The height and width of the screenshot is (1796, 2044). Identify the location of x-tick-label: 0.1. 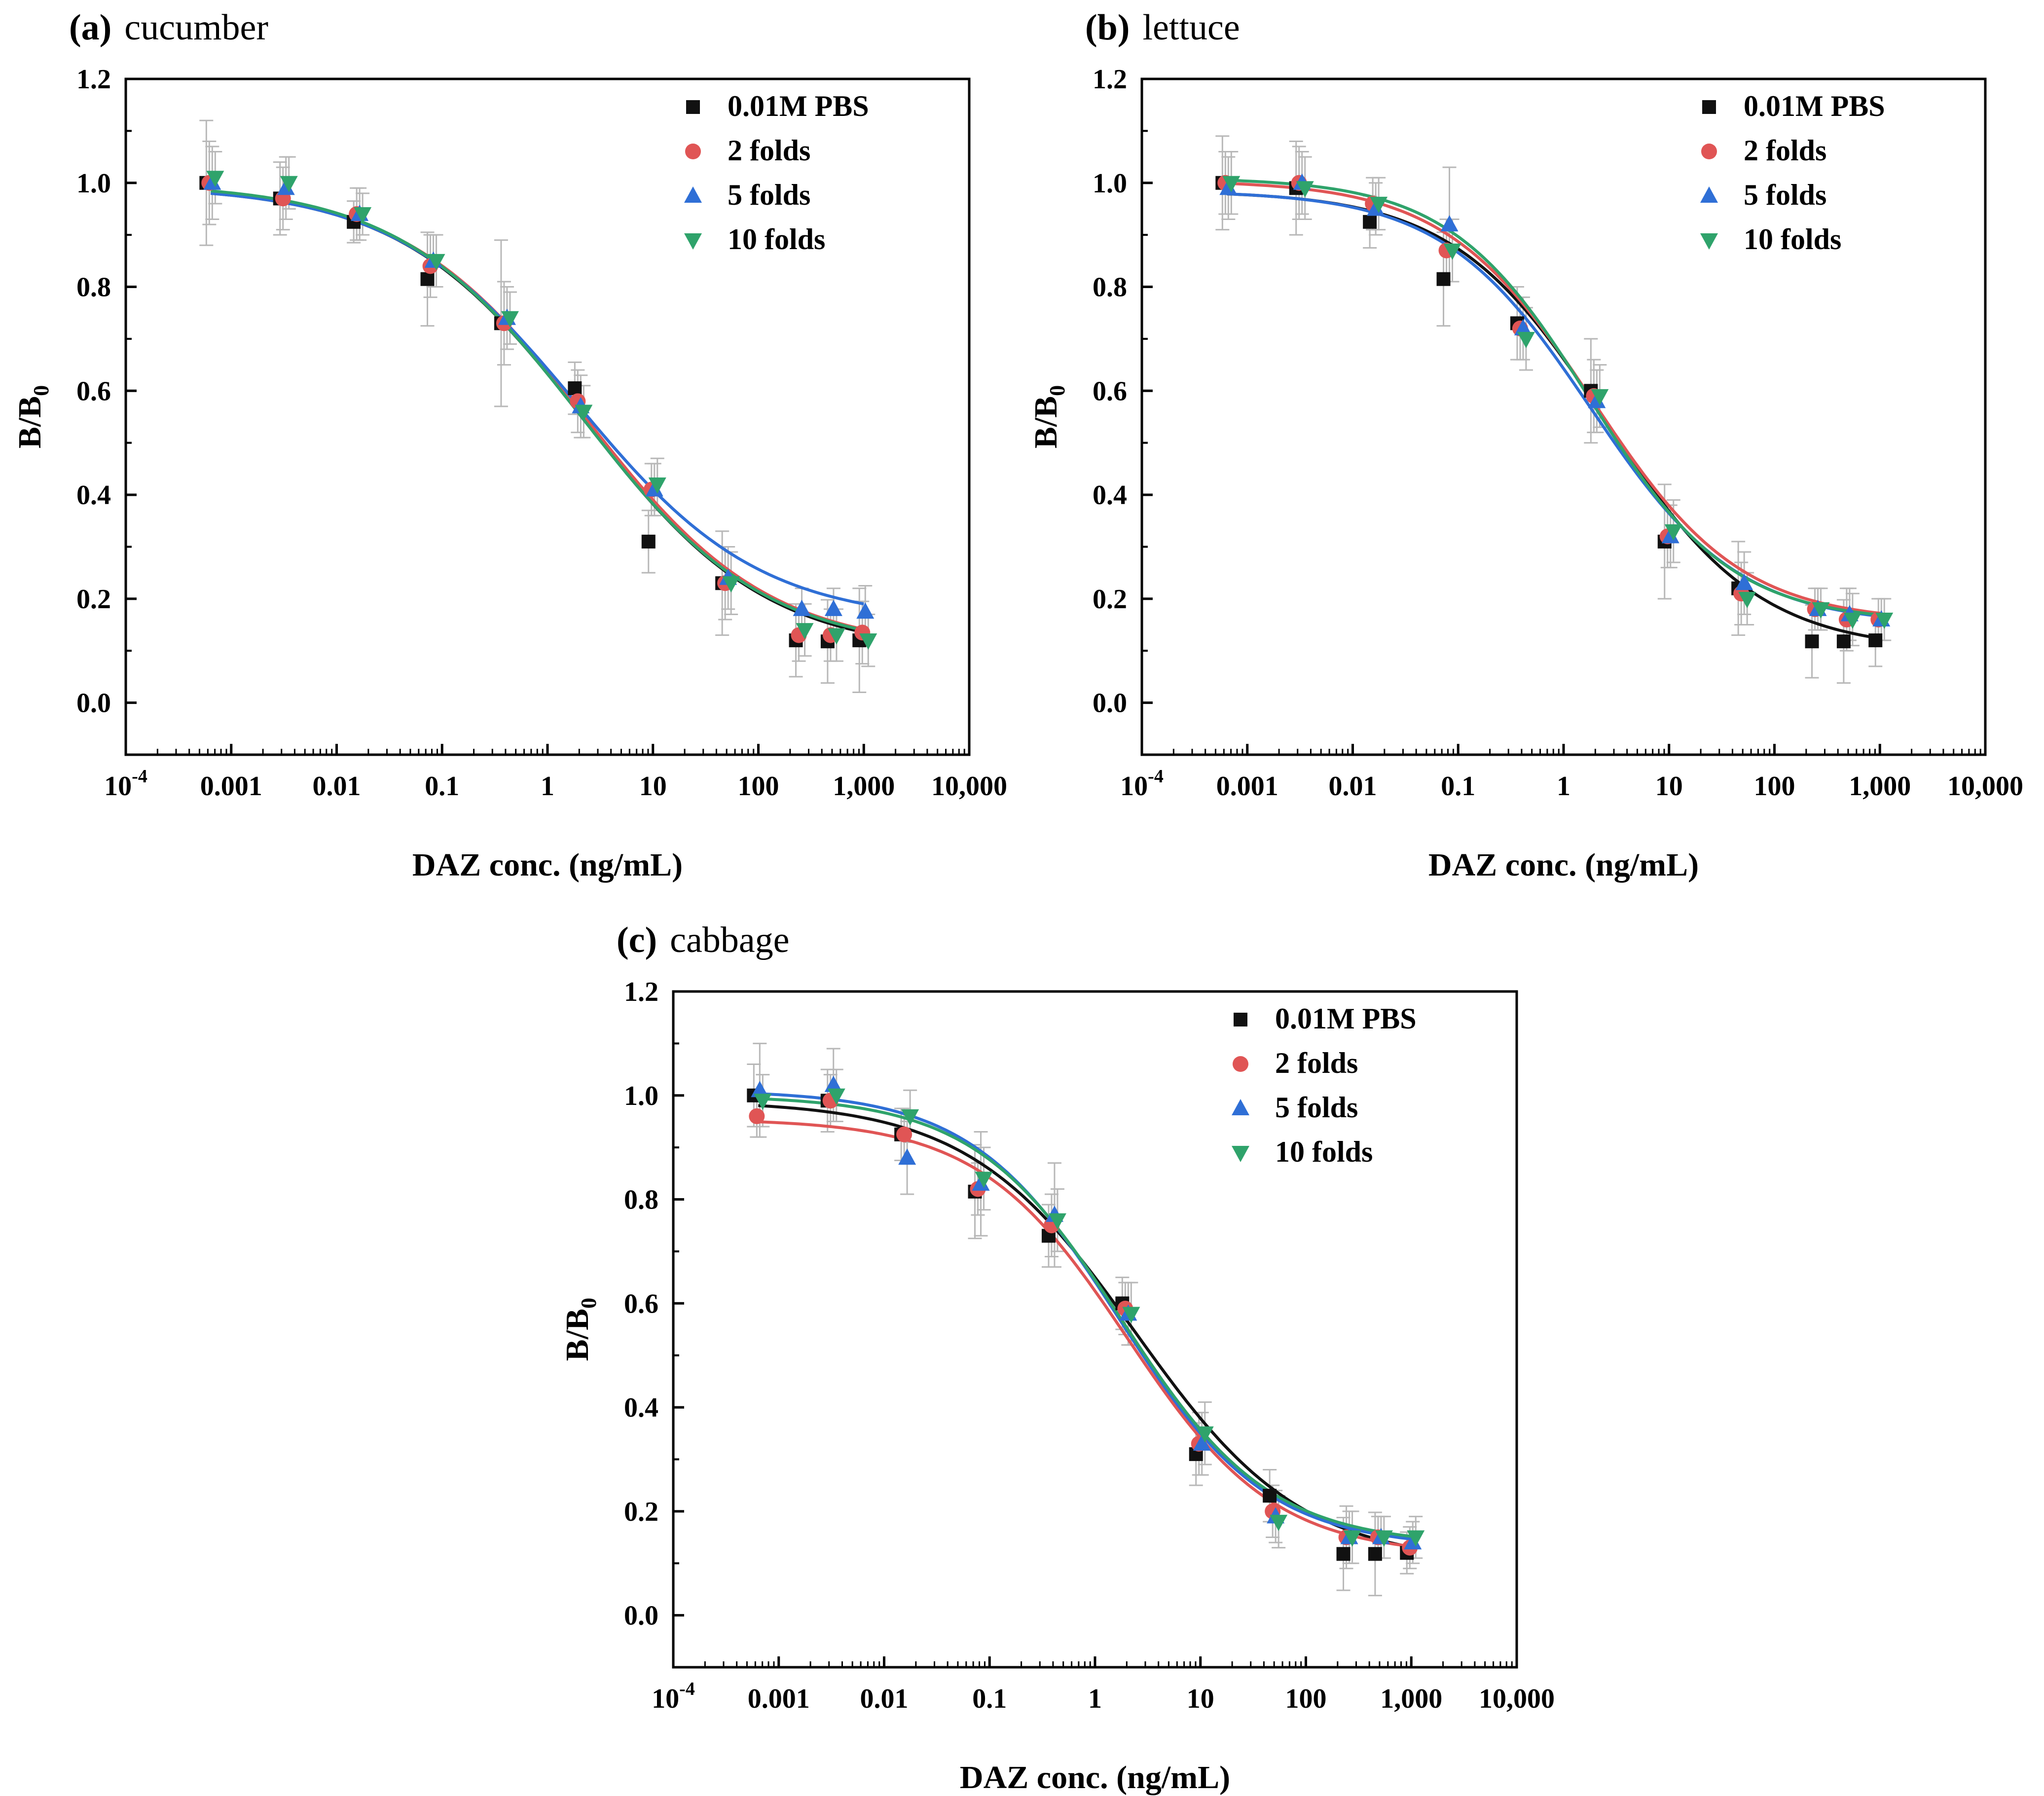
(989, 1699).